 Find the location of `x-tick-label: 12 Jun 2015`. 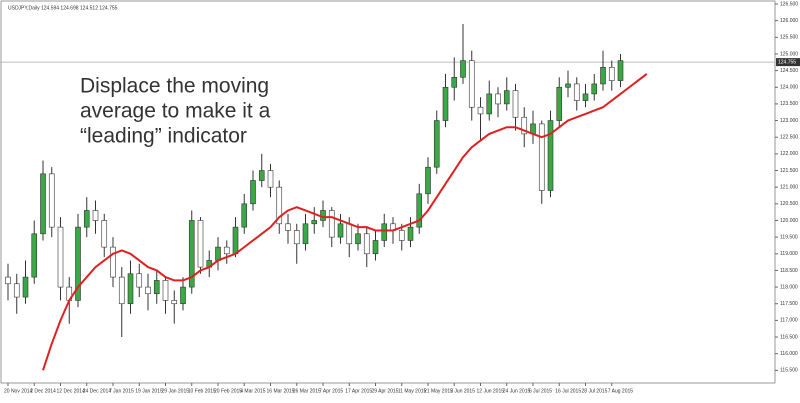

x-tick-label: 12 Jun 2015 is located at coordinates (491, 391).